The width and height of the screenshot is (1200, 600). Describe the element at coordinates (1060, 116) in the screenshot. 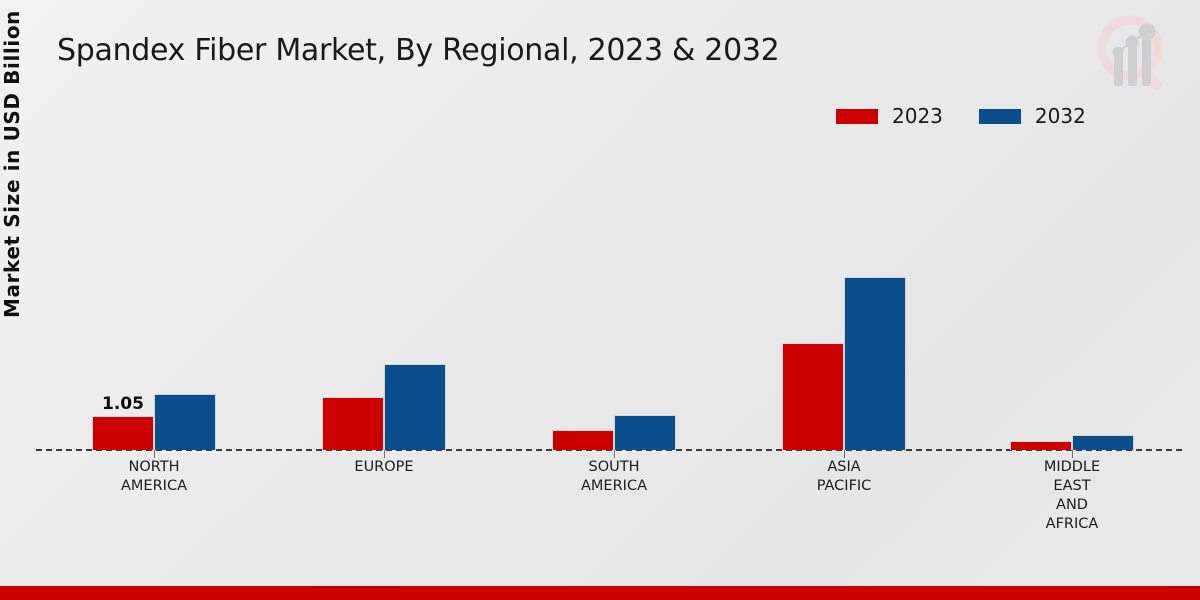

I see `legend-label-2032: 2032` at that location.